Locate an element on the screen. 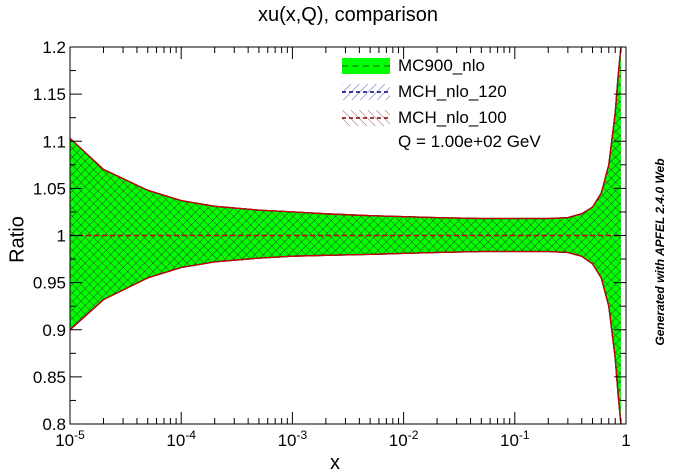 Image resolution: width=696 pixels, height=472 pixels. y-tick-label-7: 1.15 is located at coordinates (49, 94).